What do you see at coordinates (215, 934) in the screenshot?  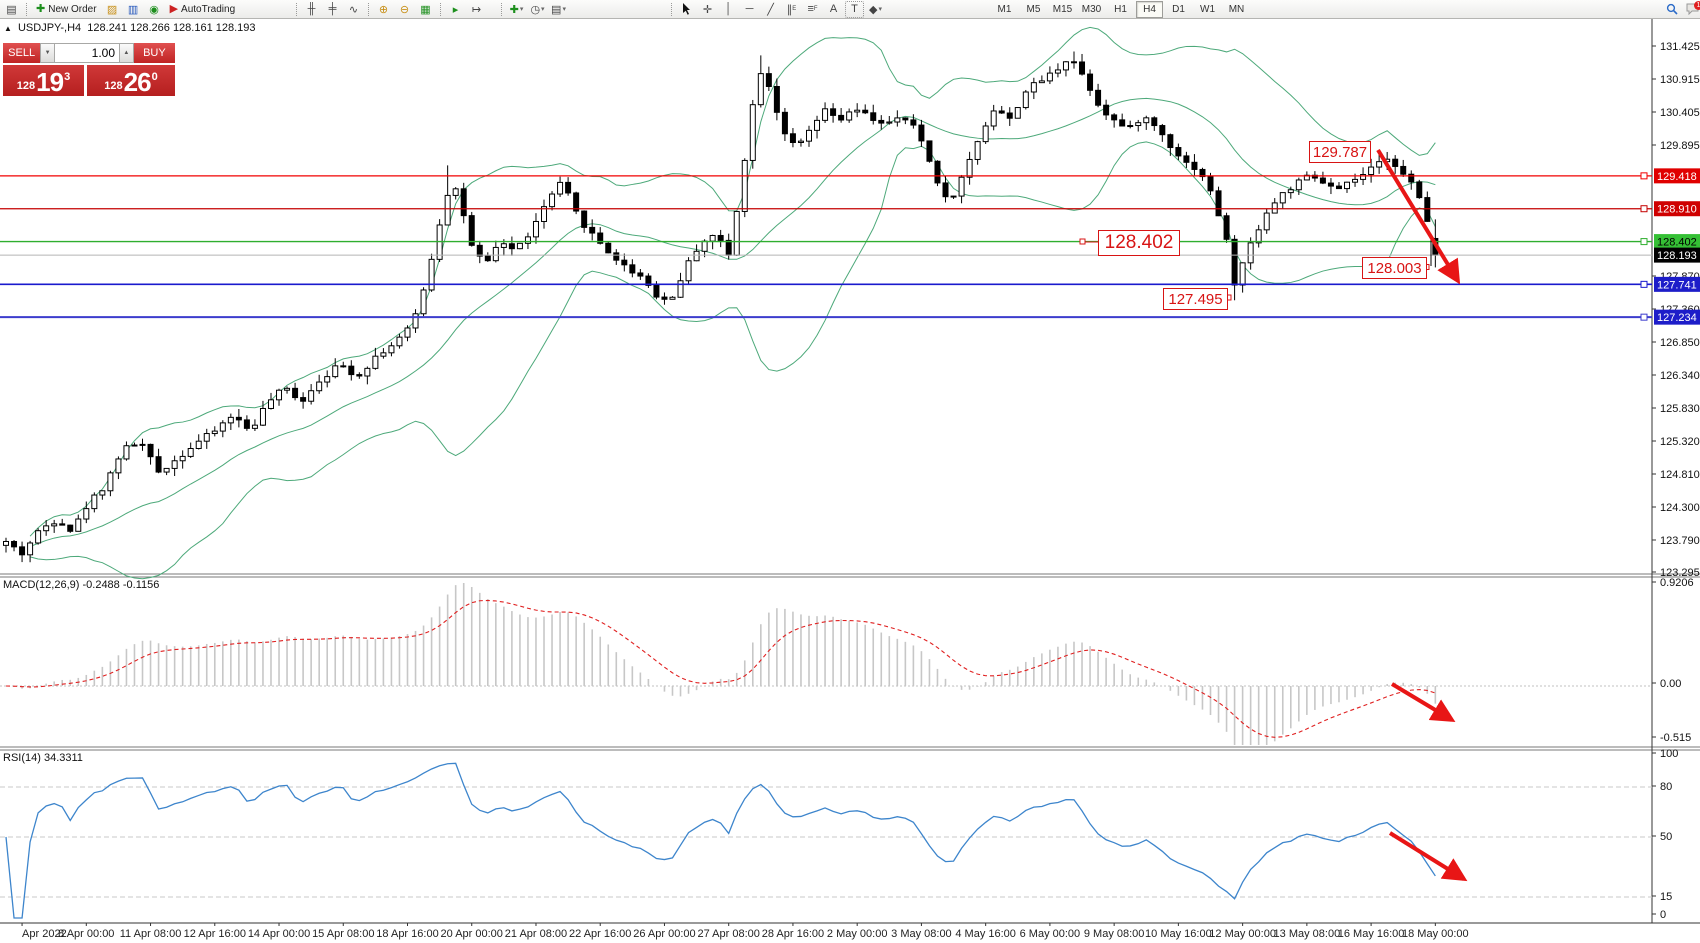 I see `x-tick-label: 12 Apr 16:00` at bounding box center [215, 934].